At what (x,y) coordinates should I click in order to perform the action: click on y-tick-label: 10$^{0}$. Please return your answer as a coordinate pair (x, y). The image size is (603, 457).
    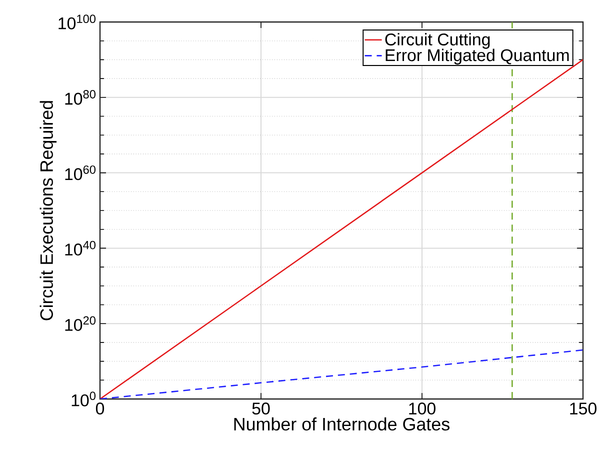
    Looking at the image, I should click on (84, 399).